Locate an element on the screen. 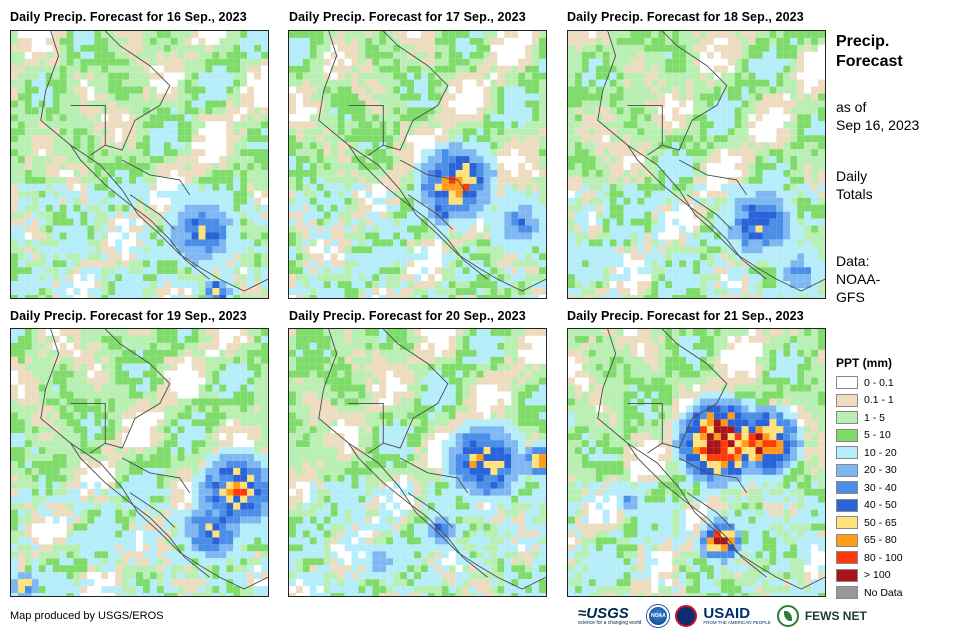 The height and width of the screenshot is (635, 970). legend-label: 30 - 40 is located at coordinates (880, 487).